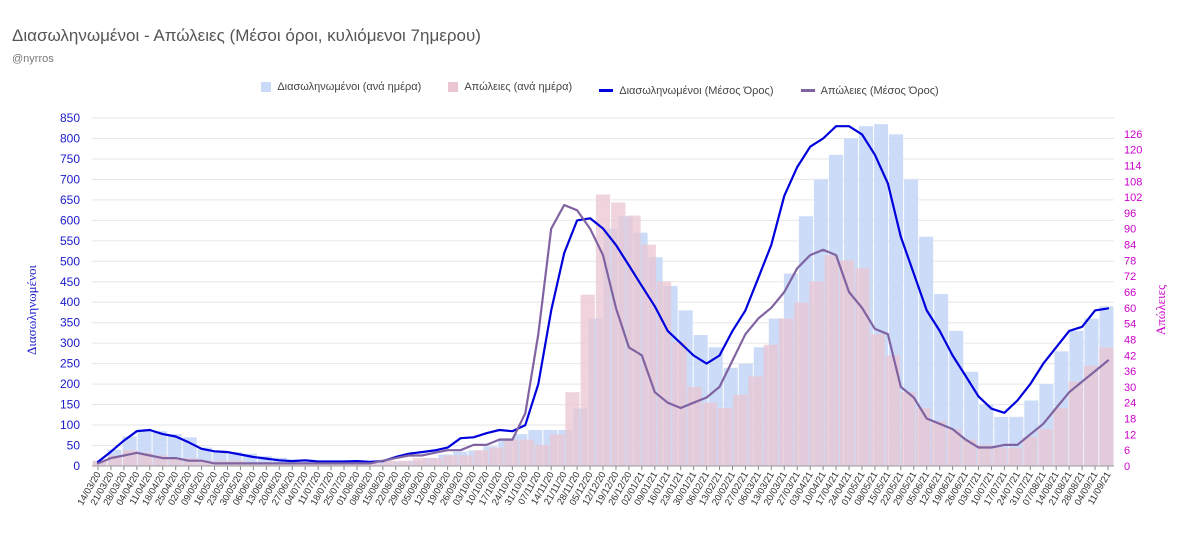 The image size is (1200, 536). I want to click on left-axis-tick-label: 0, so click(76, 466).